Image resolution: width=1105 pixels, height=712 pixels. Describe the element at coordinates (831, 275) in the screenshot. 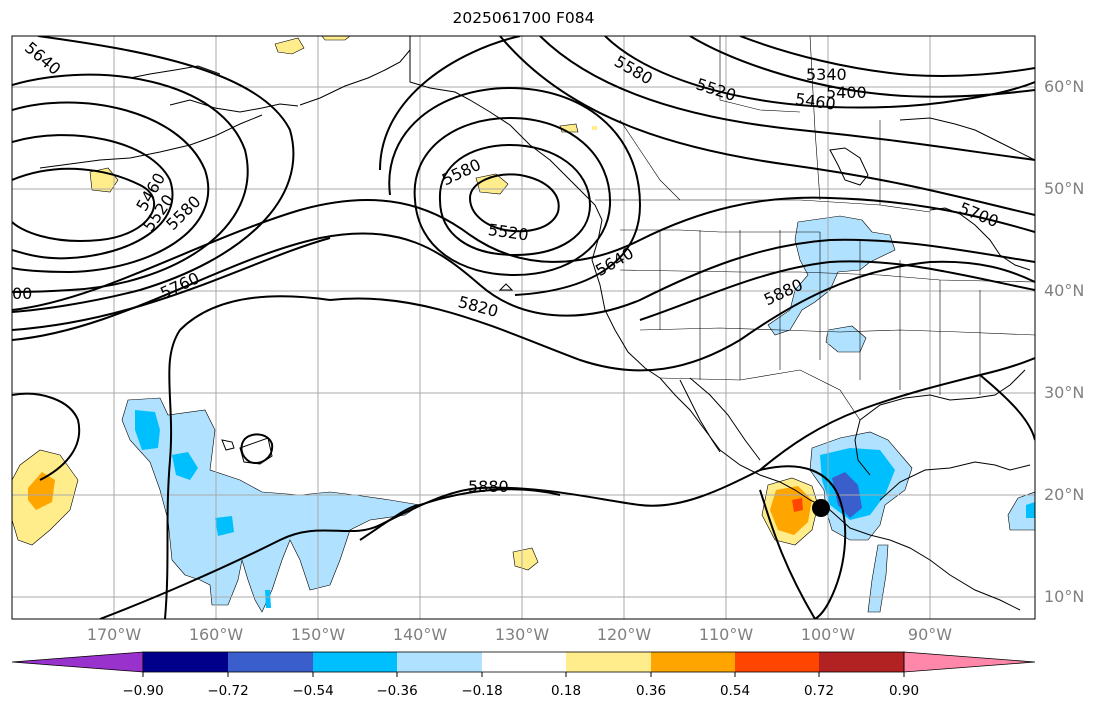

I see `negative-anomaly-us` at that location.